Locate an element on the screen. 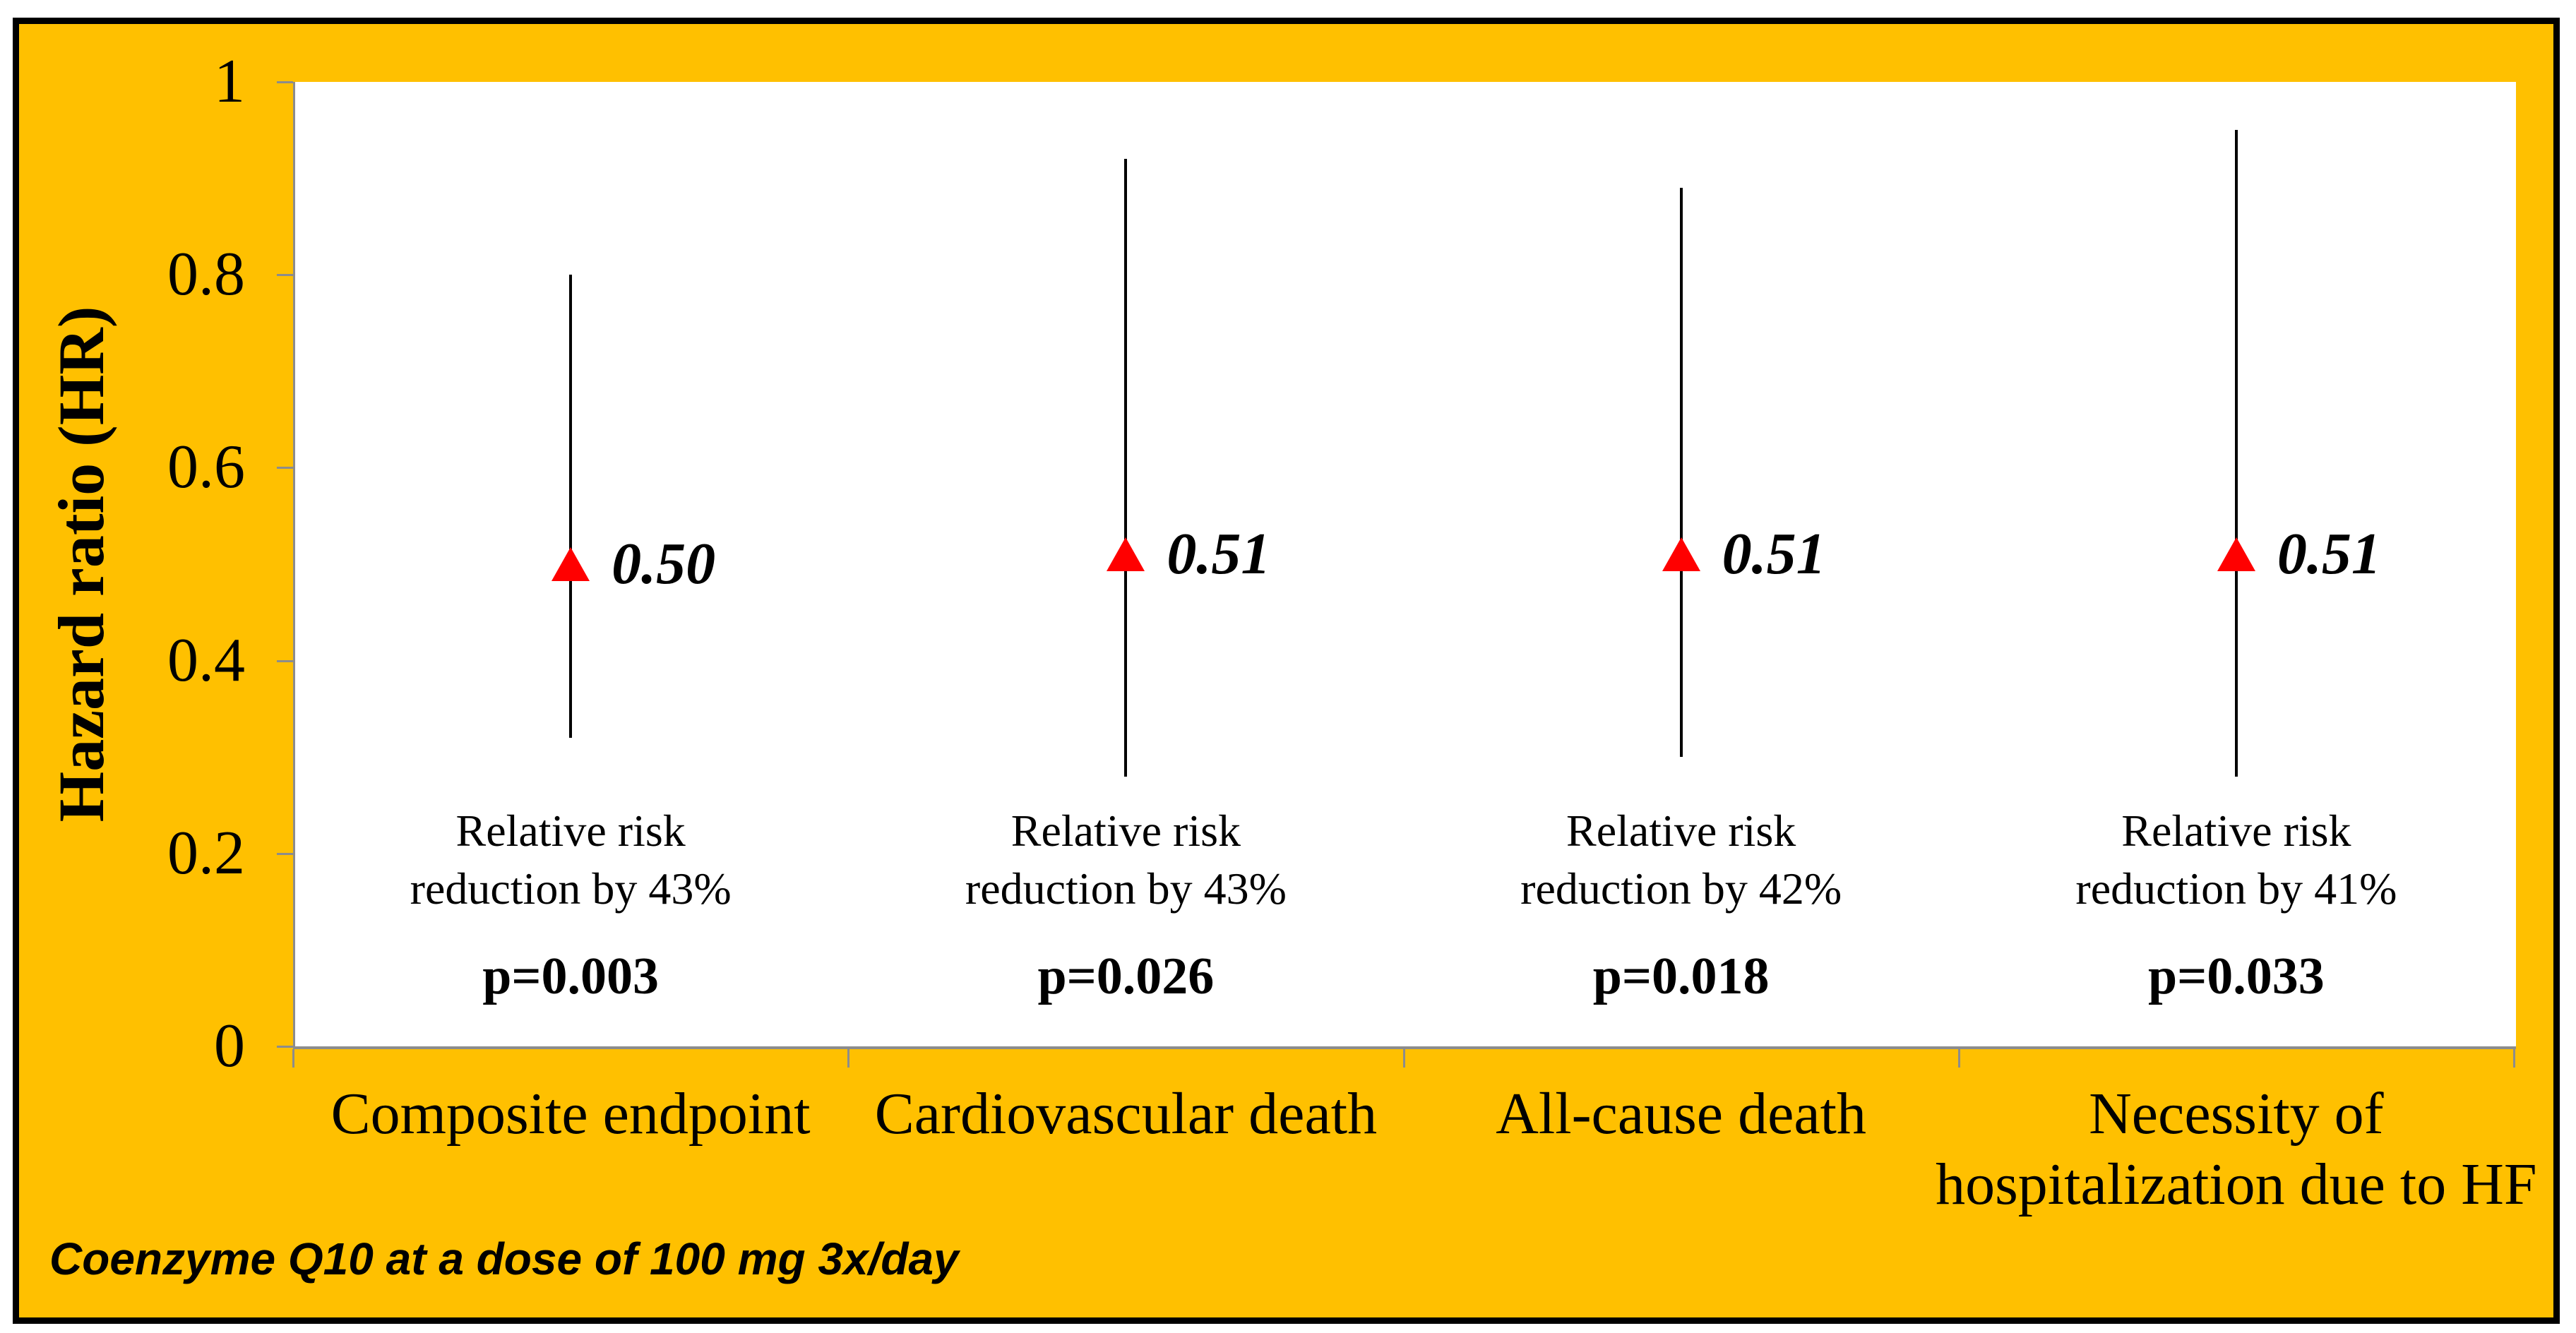 The width and height of the screenshot is (2576, 1333). category-label: All-cause death is located at coordinates (1681, 1114).